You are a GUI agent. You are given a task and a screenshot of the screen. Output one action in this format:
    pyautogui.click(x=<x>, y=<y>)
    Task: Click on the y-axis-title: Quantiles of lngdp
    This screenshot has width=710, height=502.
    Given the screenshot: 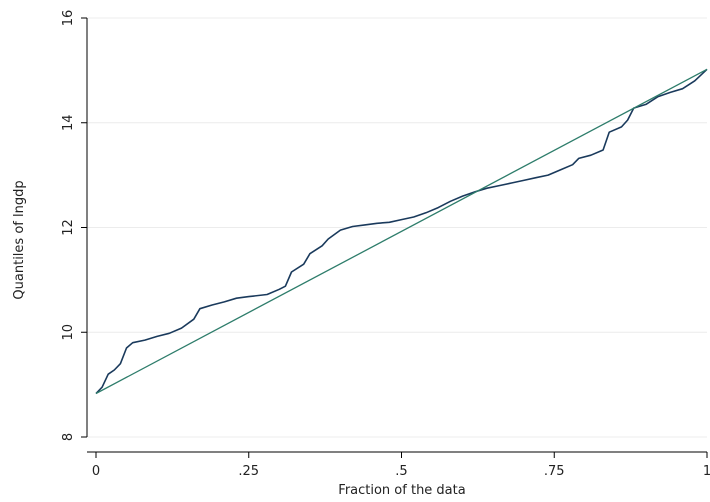 What is the action you would take?
    pyautogui.click(x=19, y=239)
    